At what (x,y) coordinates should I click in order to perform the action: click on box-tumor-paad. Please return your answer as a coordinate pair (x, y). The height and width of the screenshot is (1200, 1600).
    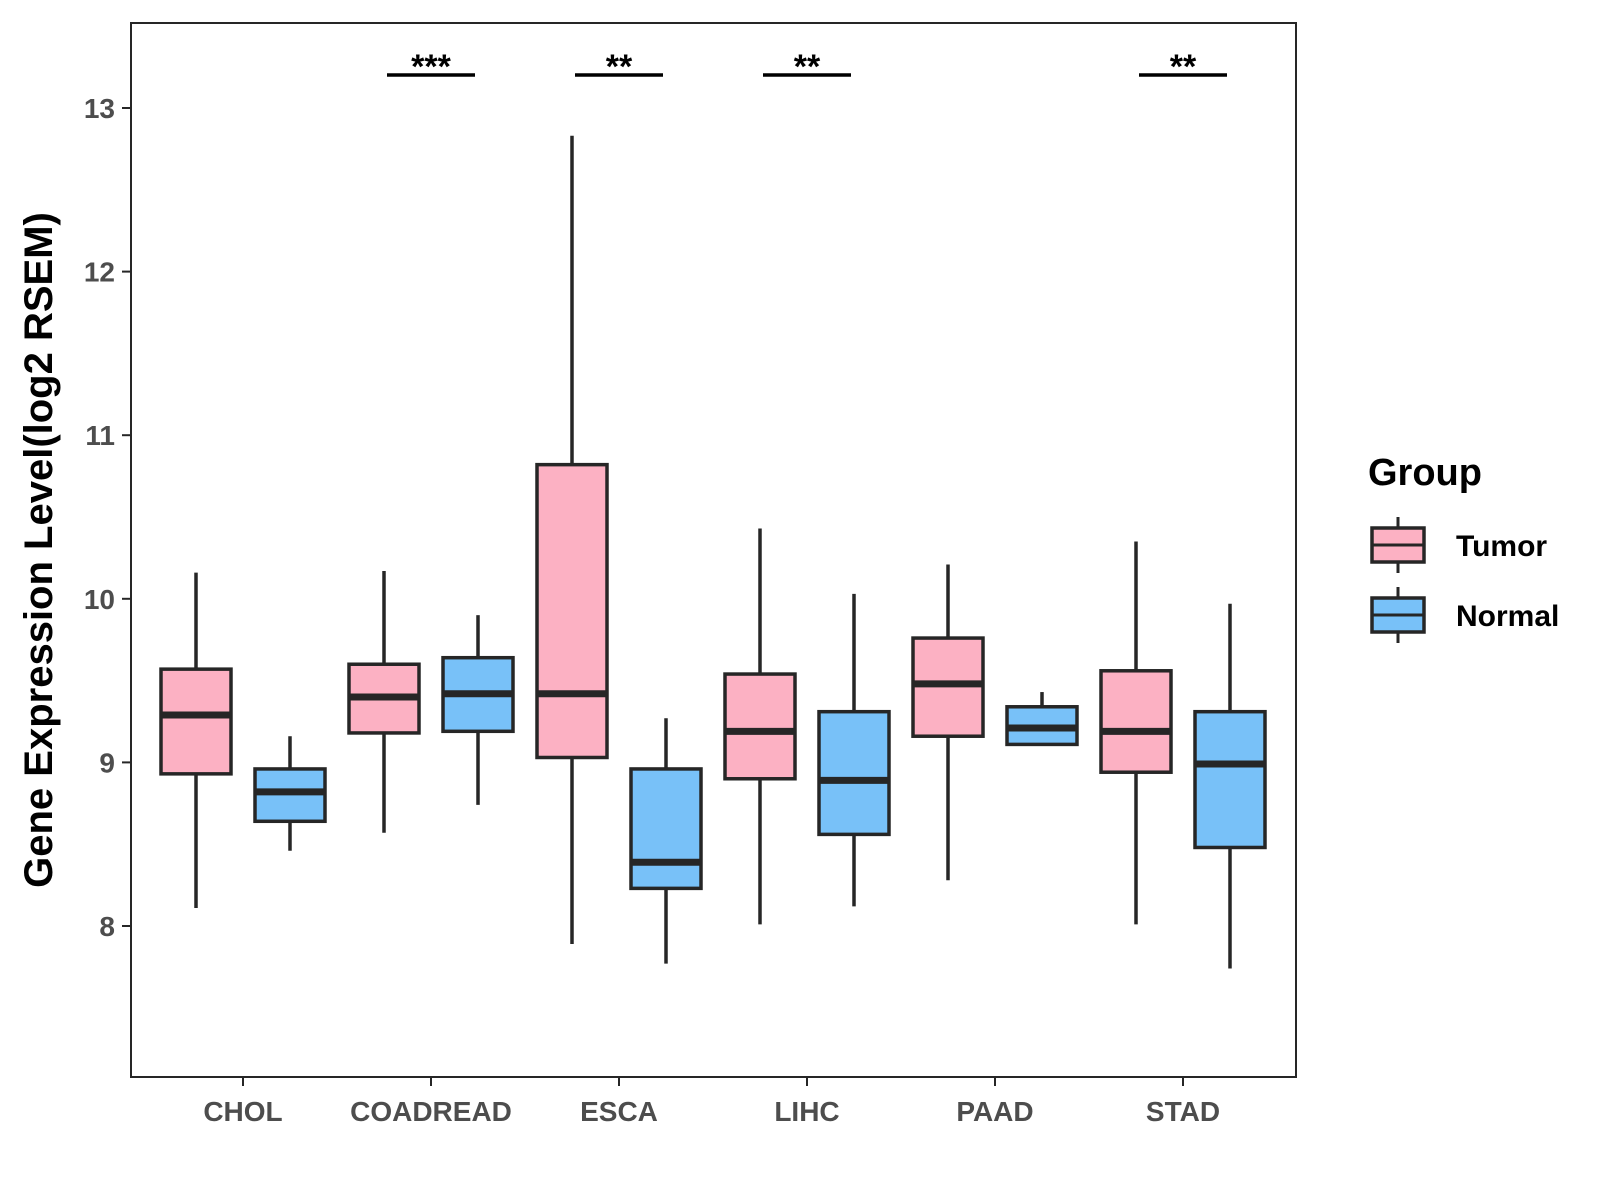
    Looking at the image, I should click on (948, 722).